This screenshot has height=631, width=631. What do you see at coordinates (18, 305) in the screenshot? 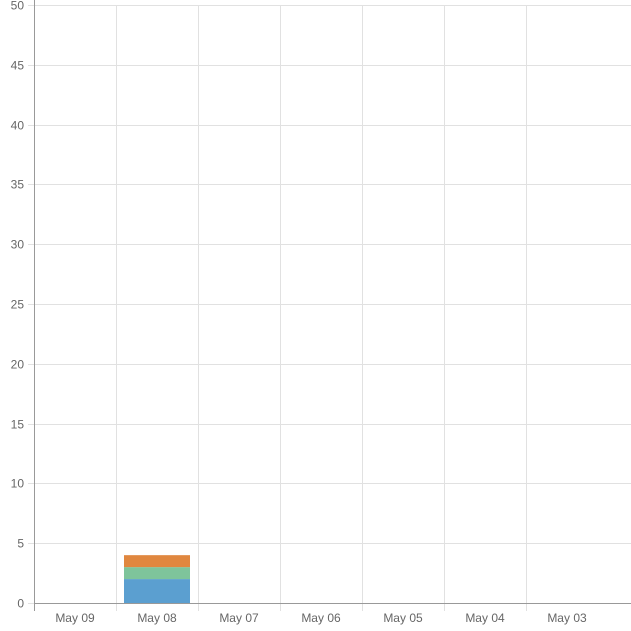
I see `y-tick-label: 25` at bounding box center [18, 305].